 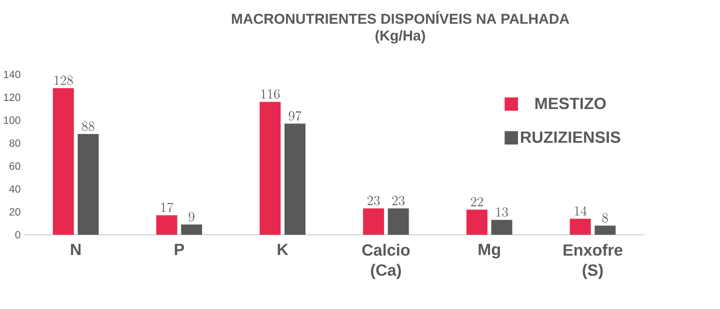 What do you see at coordinates (489, 251) in the screenshot?
I see `x-tick-label: Mg` at bounding box center [489, 251].